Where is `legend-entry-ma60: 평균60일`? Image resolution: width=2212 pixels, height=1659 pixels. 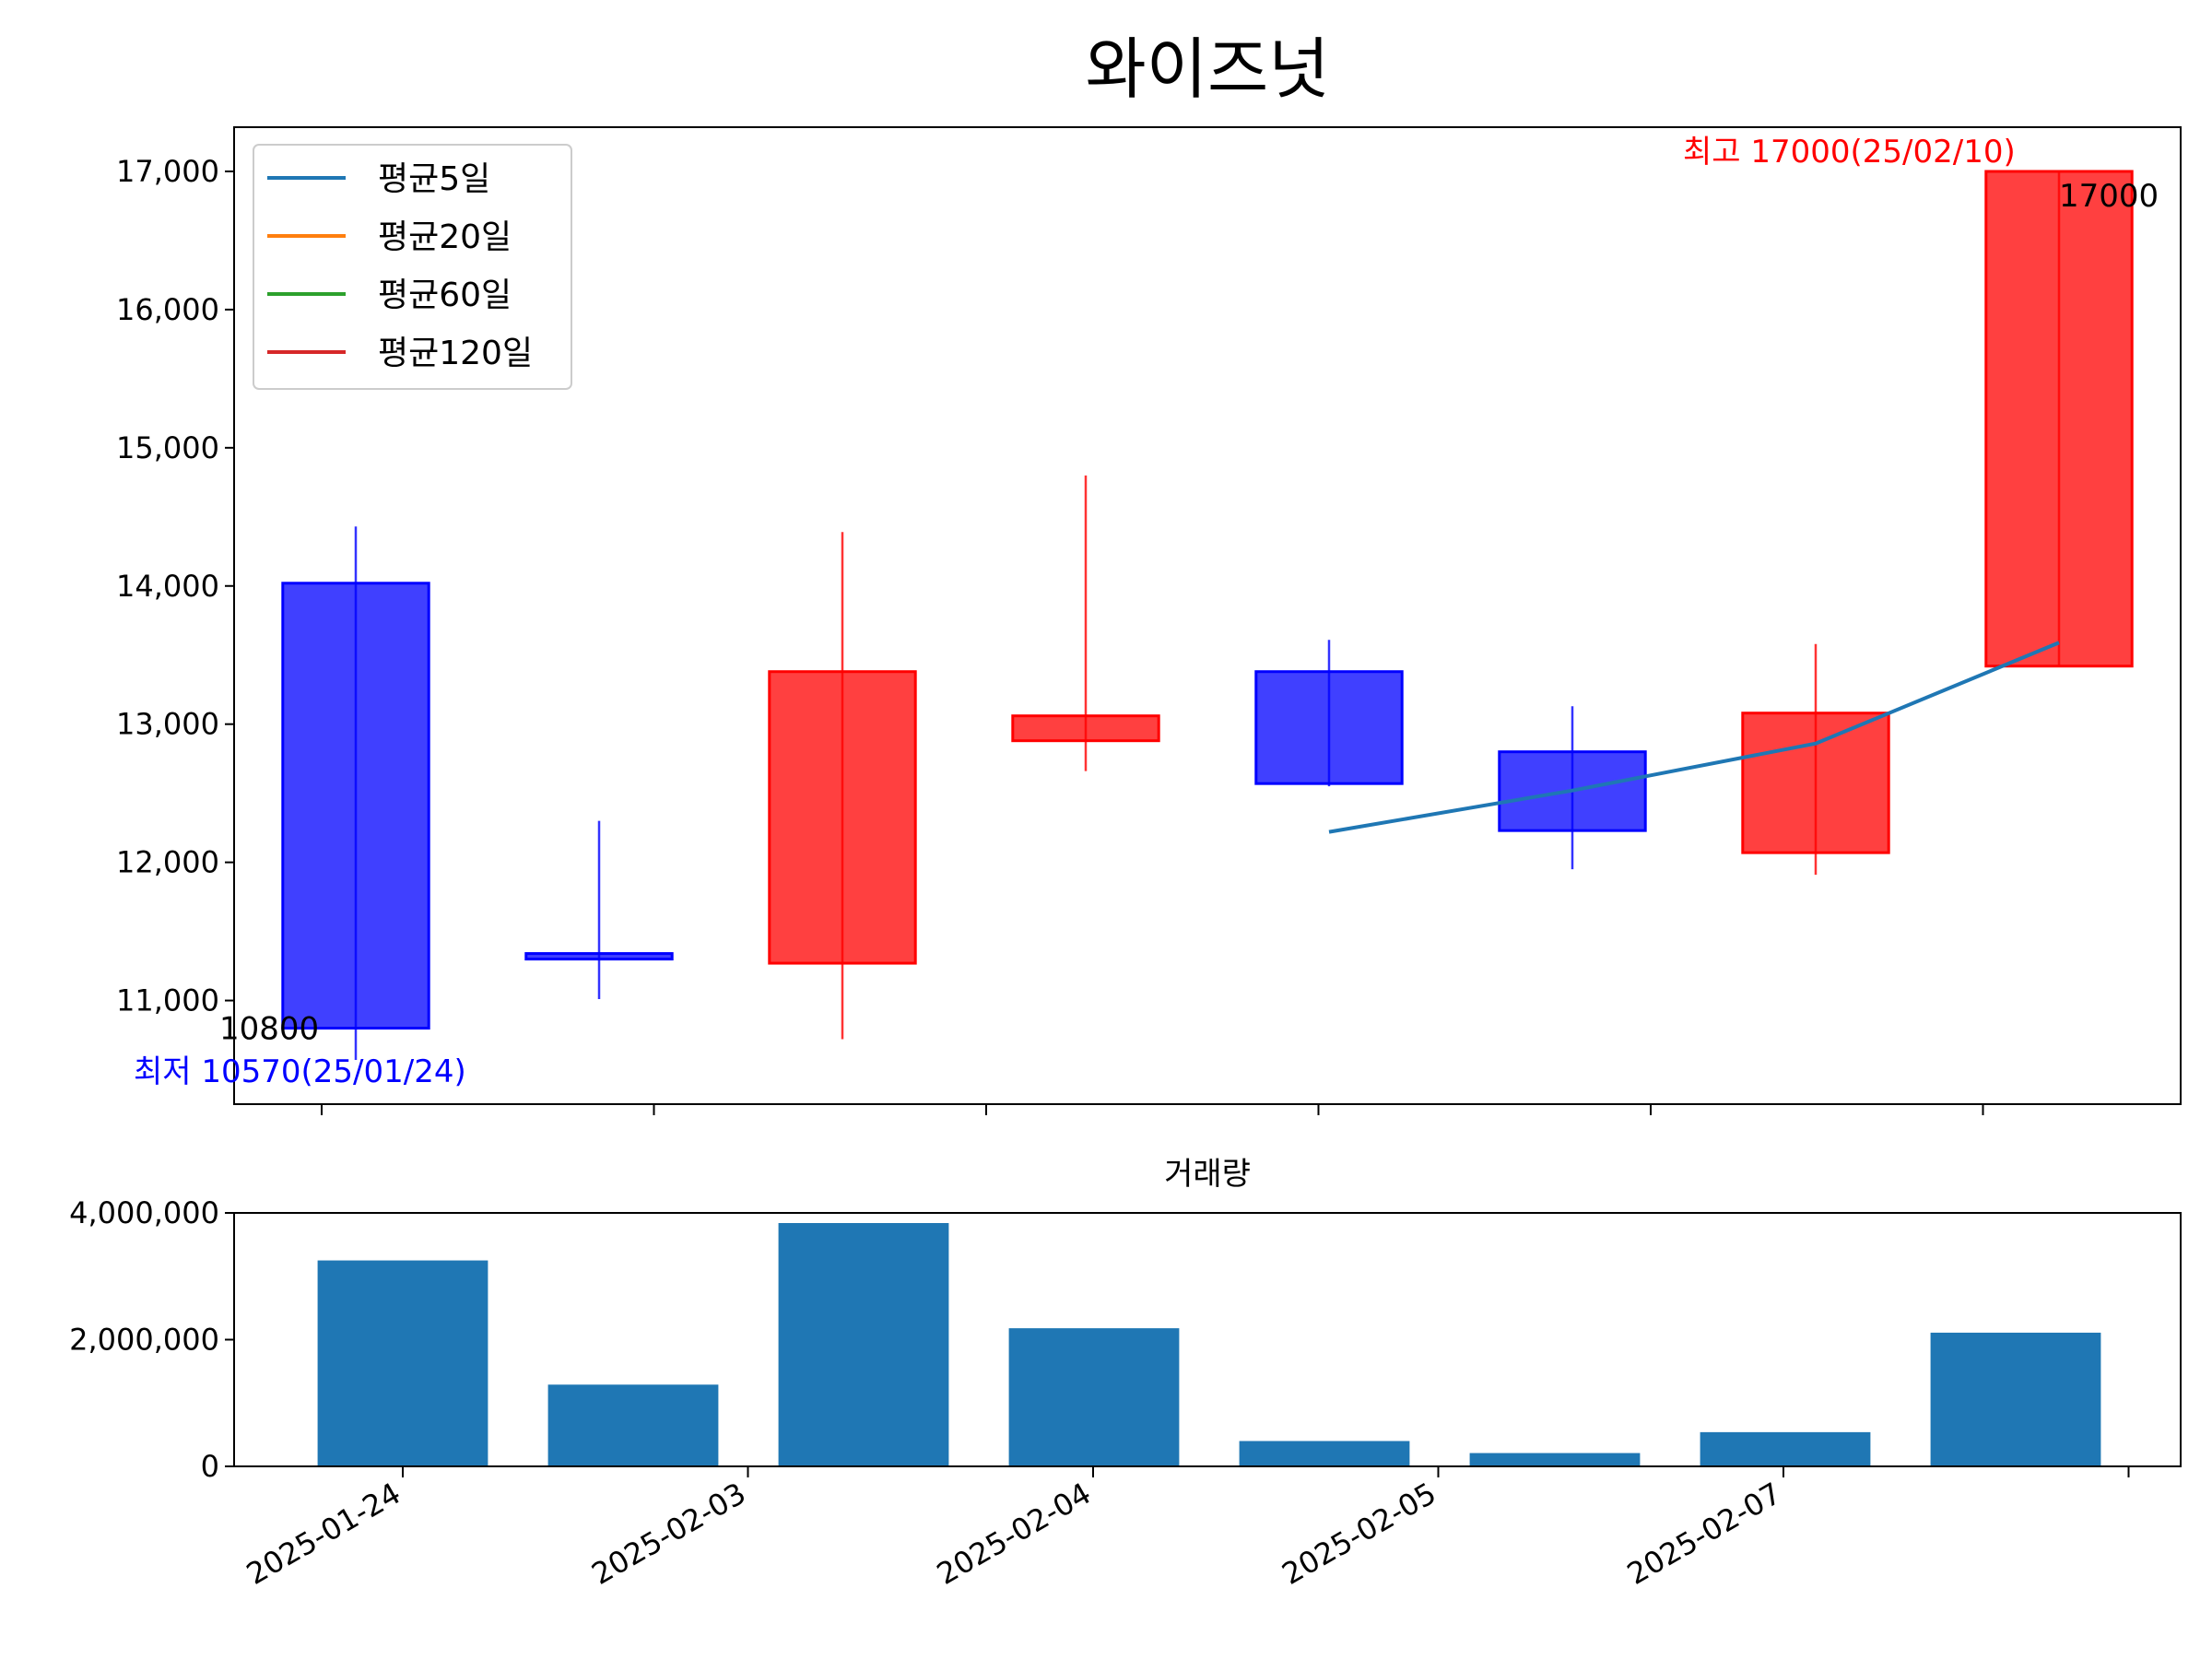
legend-entry-ma60: 평균60일 is located at coordinates (389, 295).